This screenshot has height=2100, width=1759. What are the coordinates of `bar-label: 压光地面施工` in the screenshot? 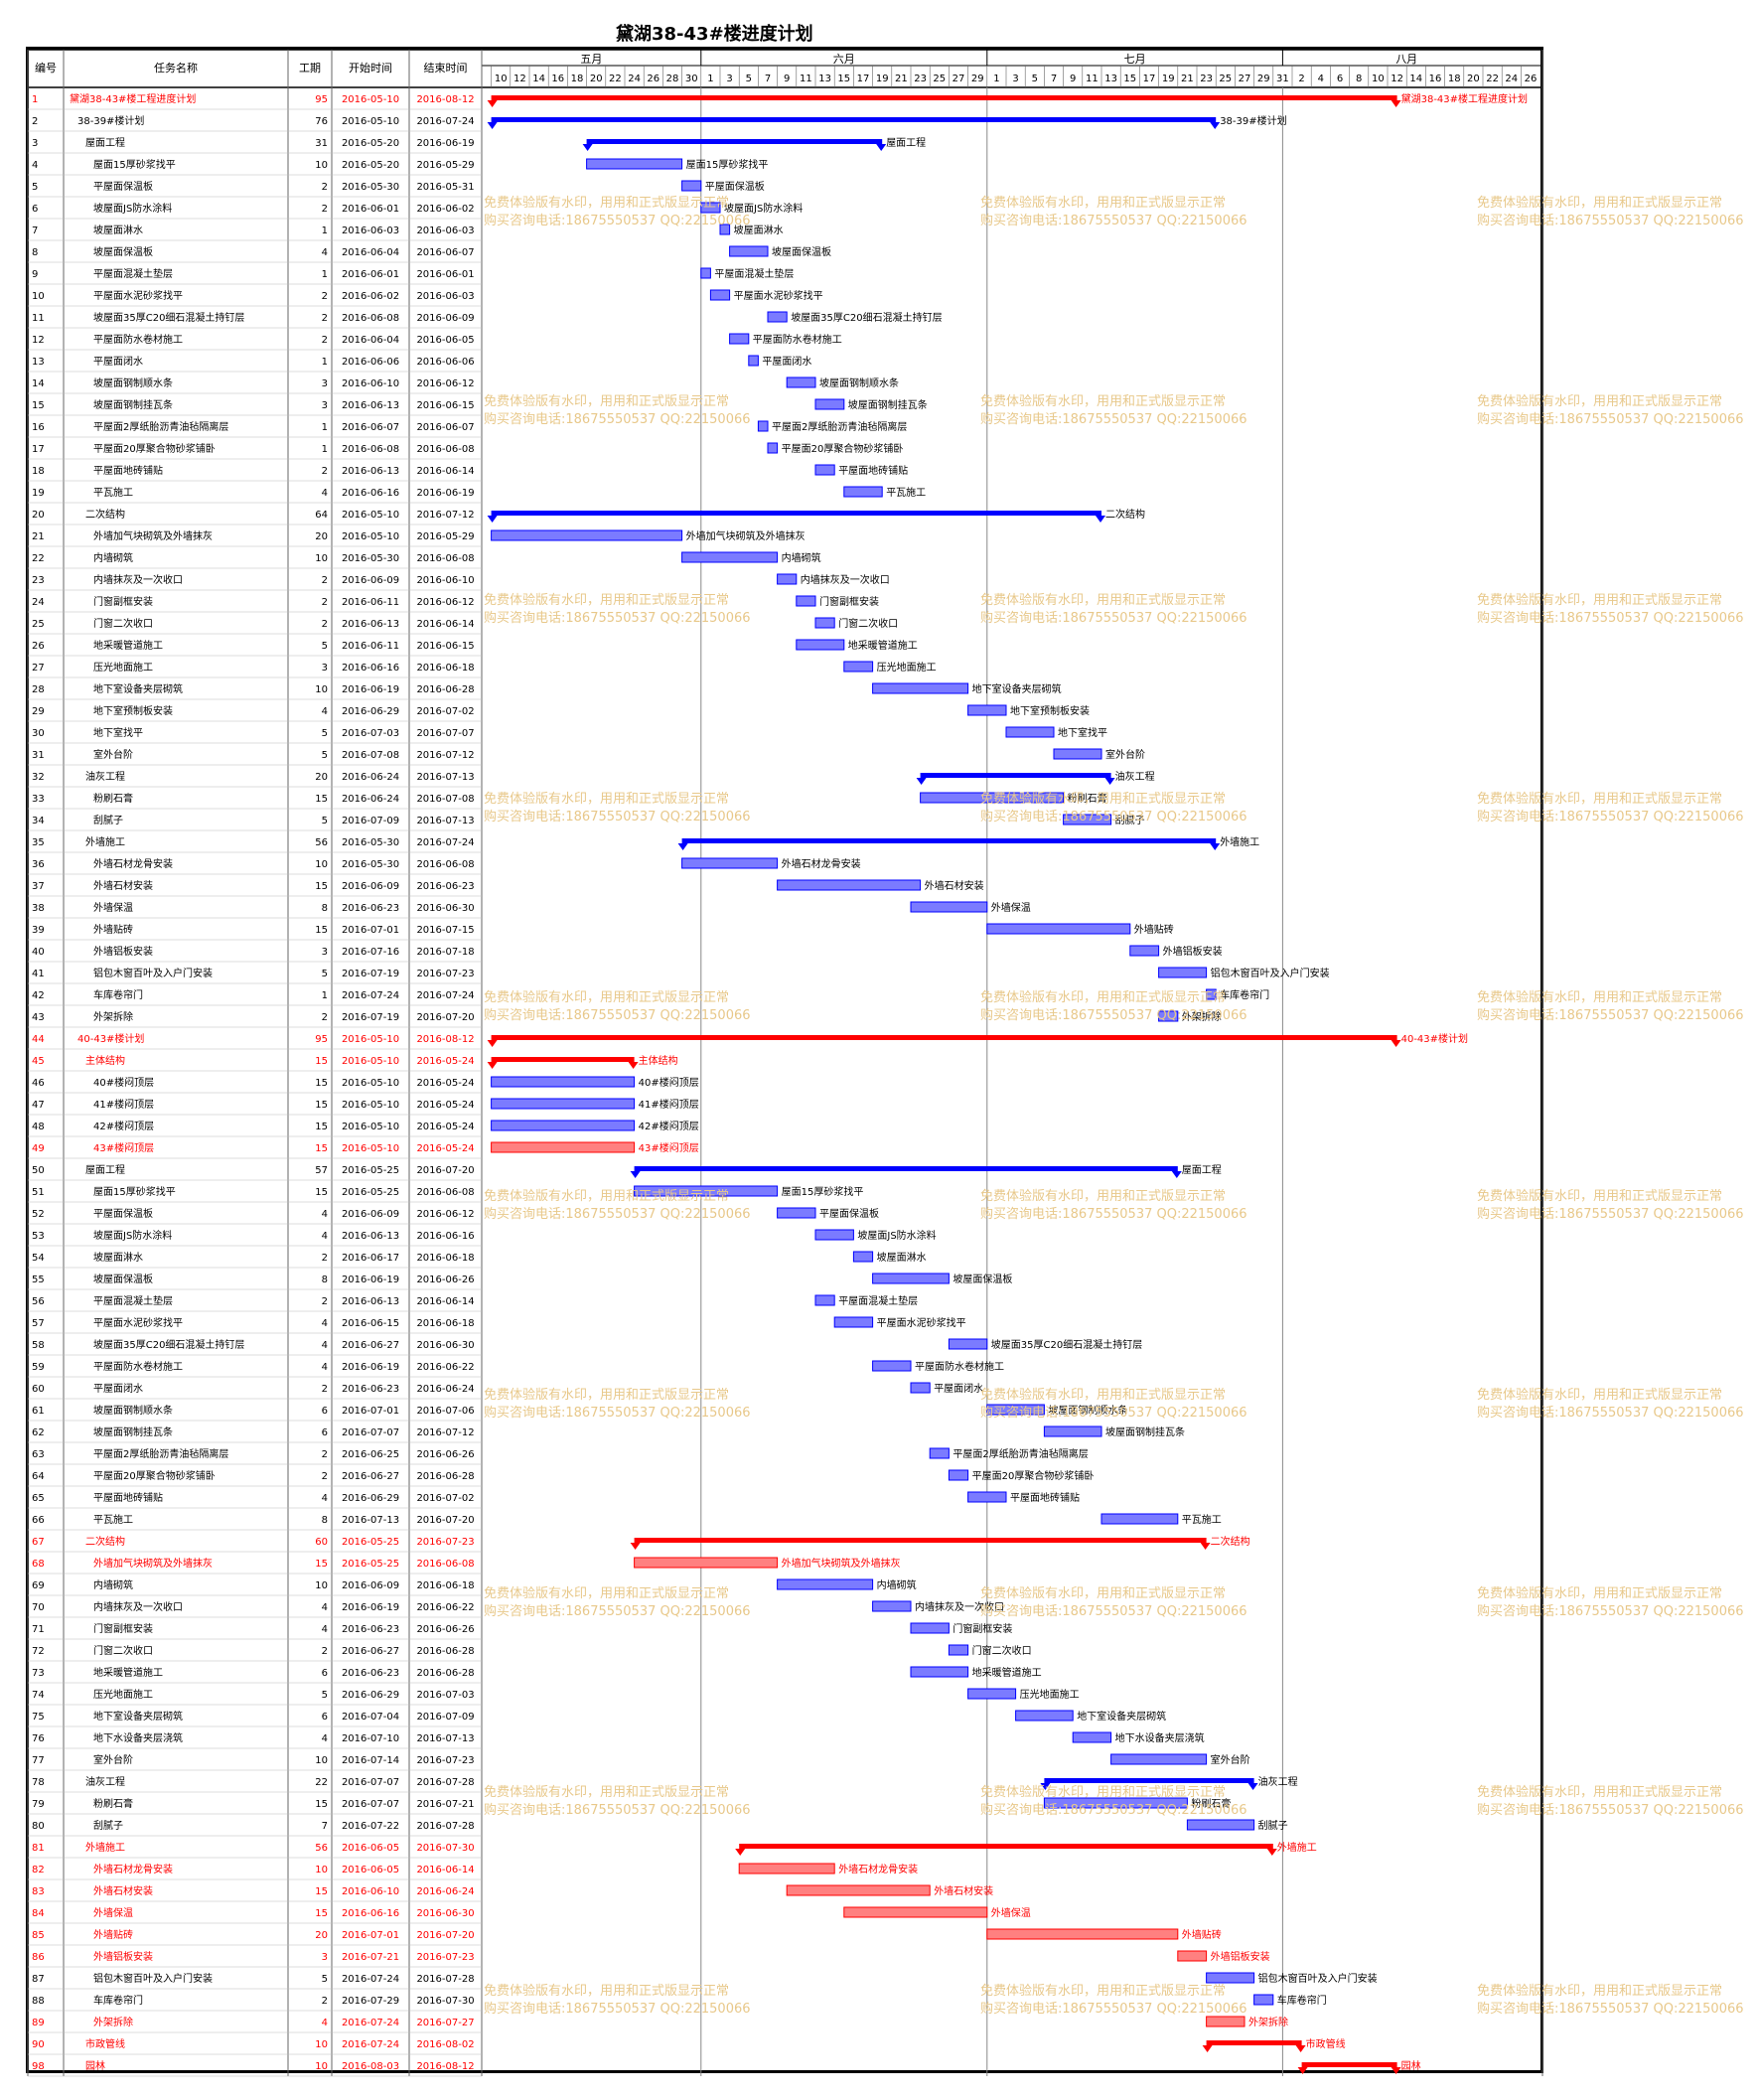 It's located at (1050, 1694).